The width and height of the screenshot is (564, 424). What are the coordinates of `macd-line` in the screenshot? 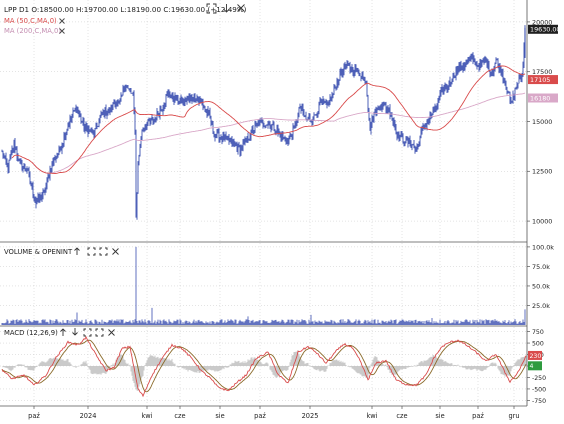 It's located at (264, 366).